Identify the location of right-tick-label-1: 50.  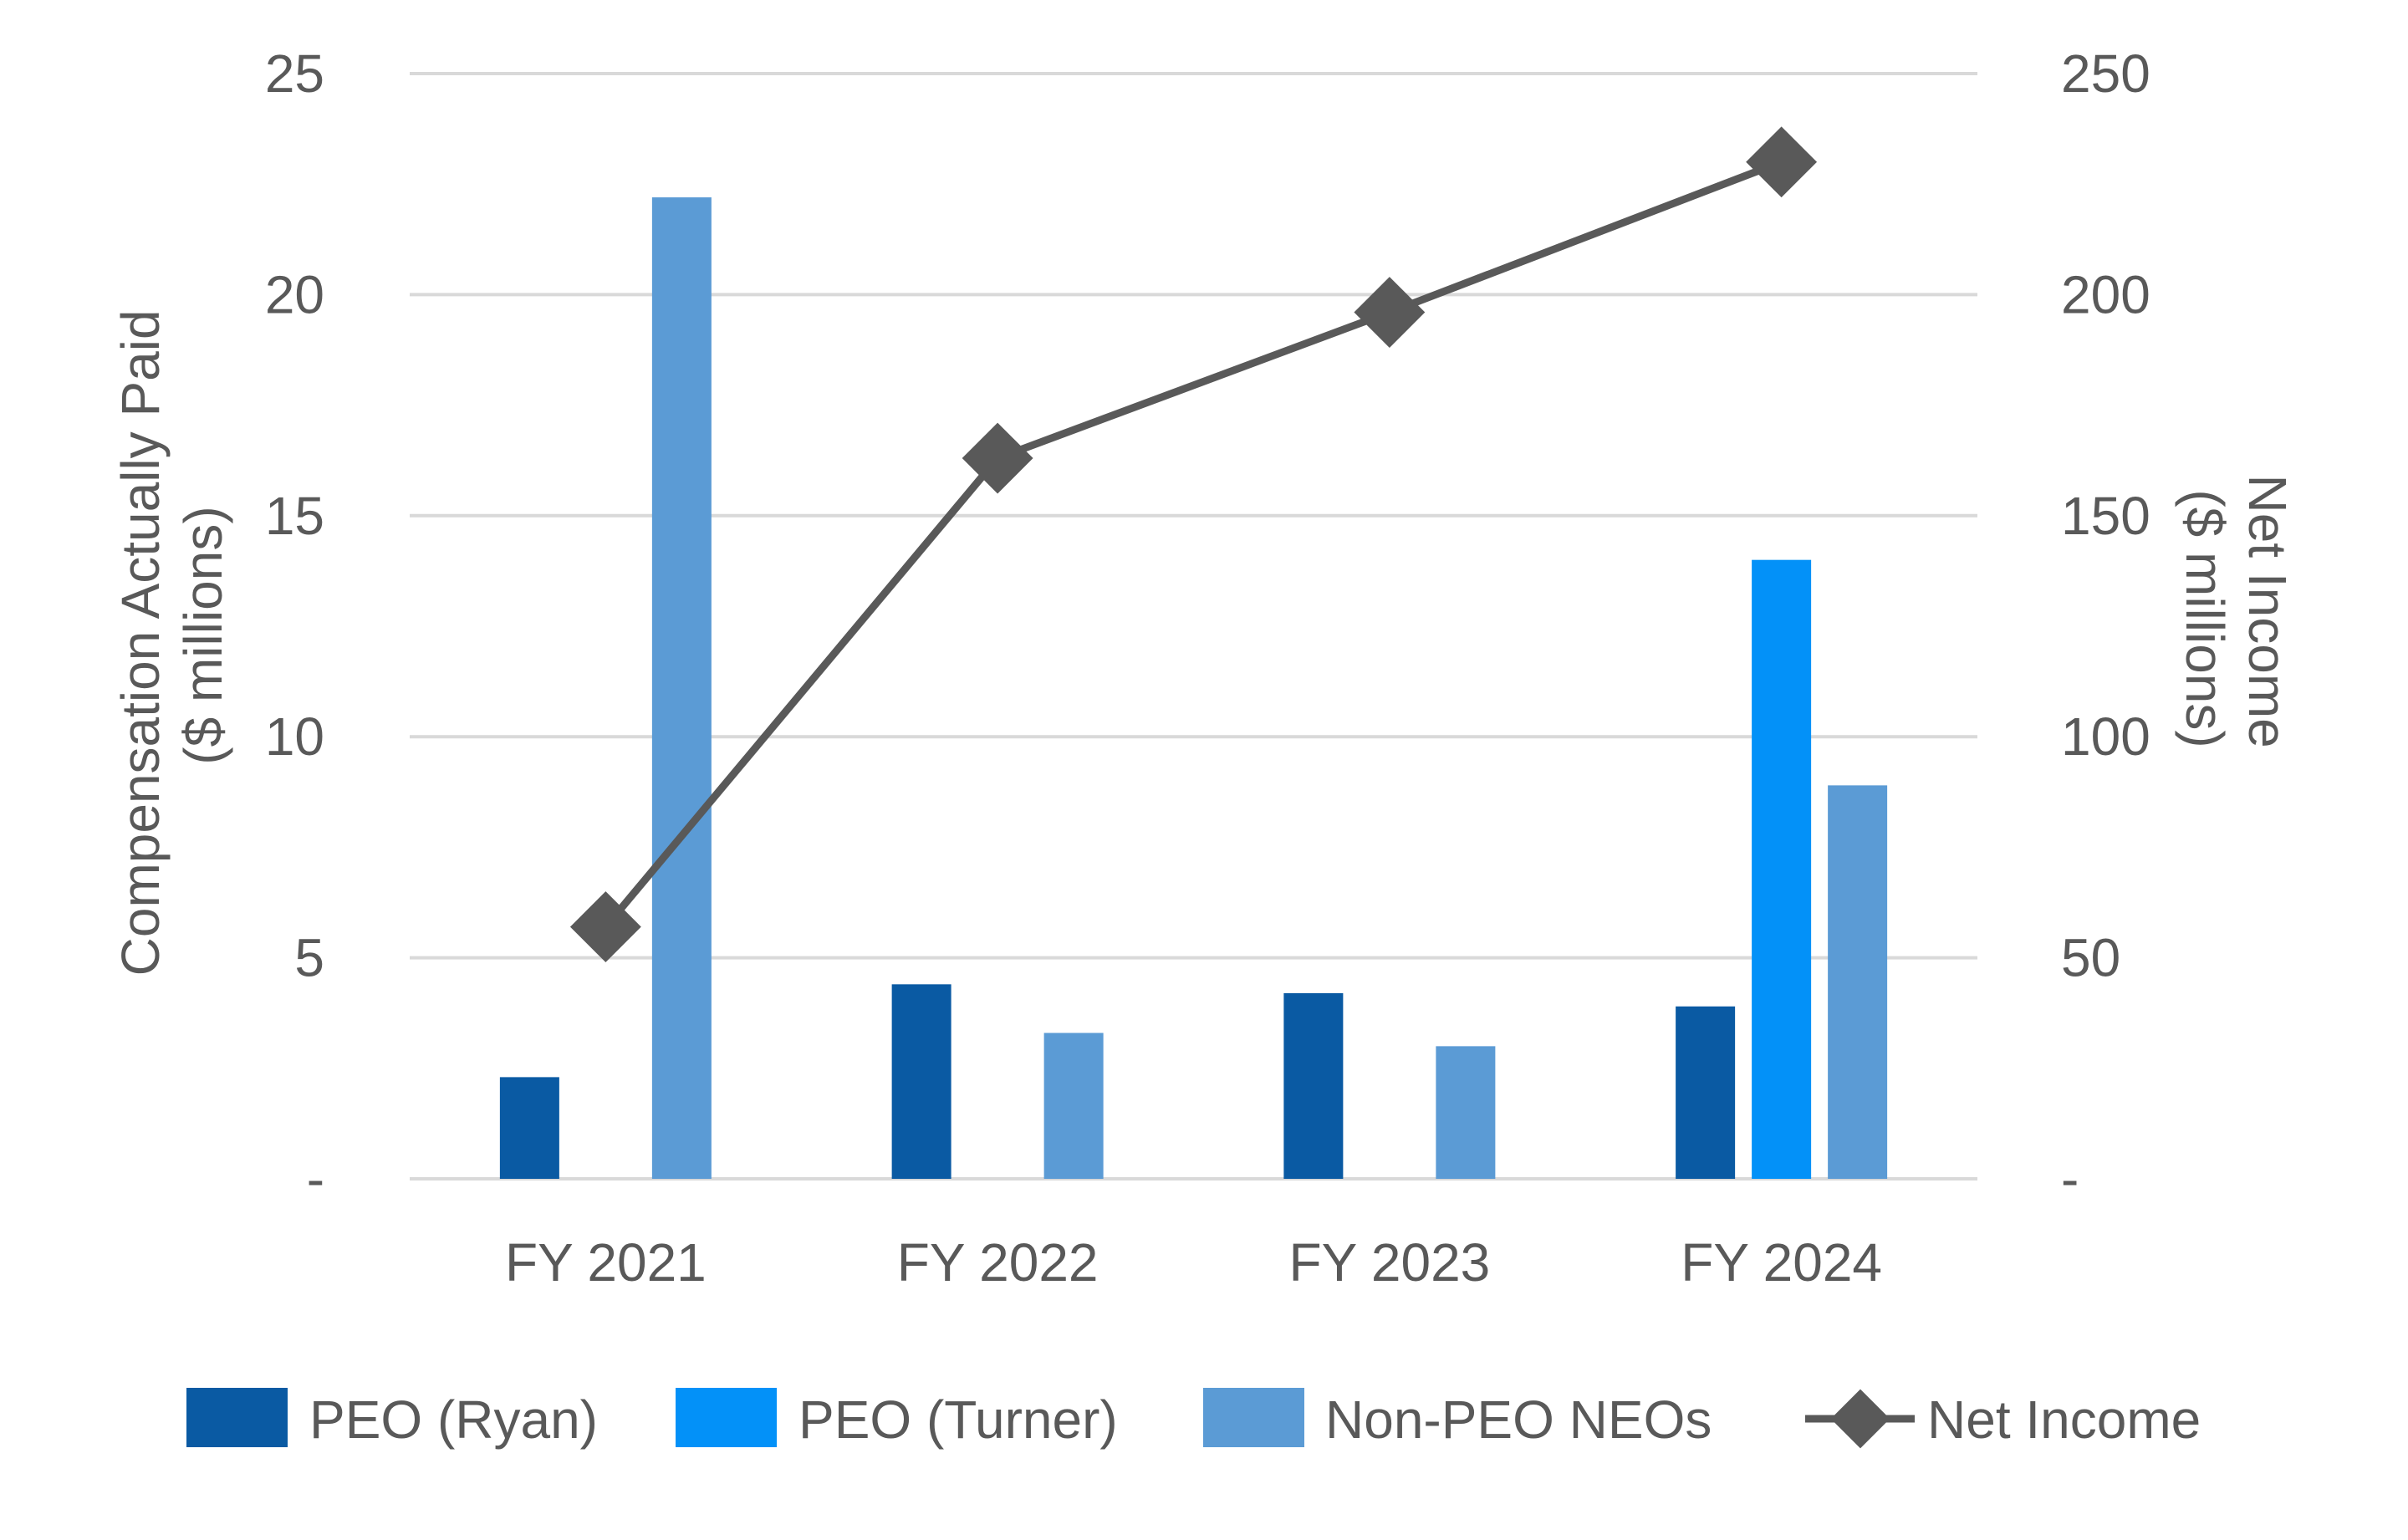
(2090, 958).